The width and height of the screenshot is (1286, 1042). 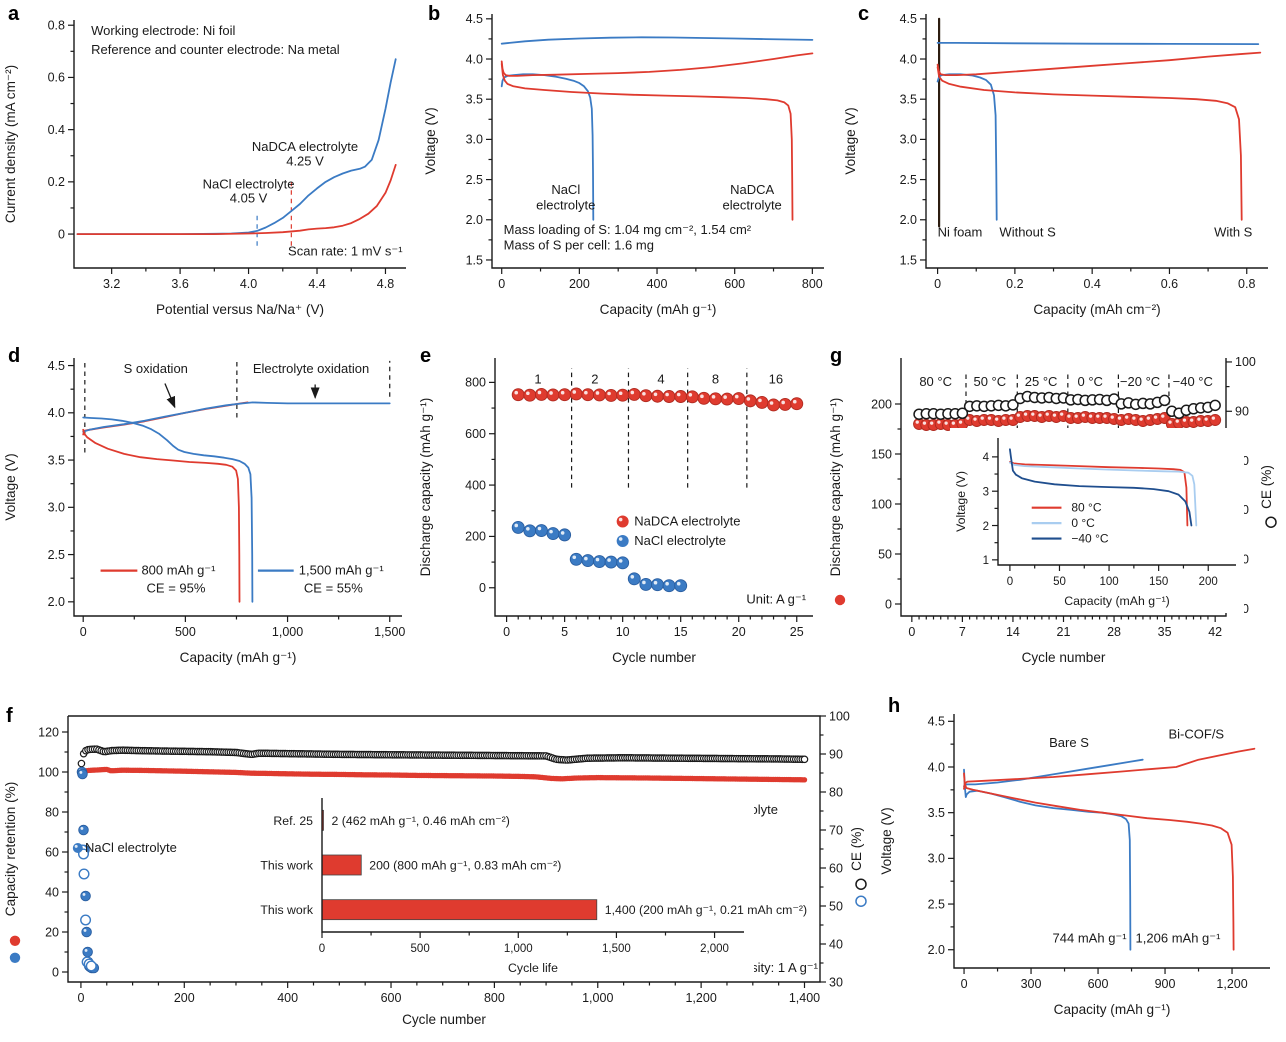 I want to click on svg-text: 0.8, so click(x=1246, y=284).